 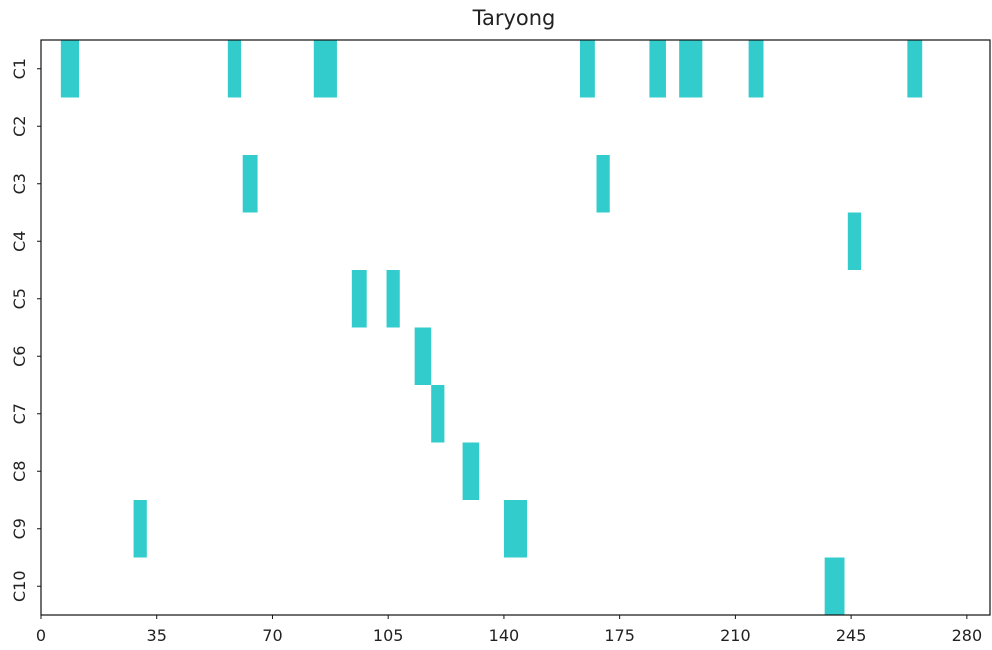 I want to click on y-tick-label: C5, so click(x=19, y=298).